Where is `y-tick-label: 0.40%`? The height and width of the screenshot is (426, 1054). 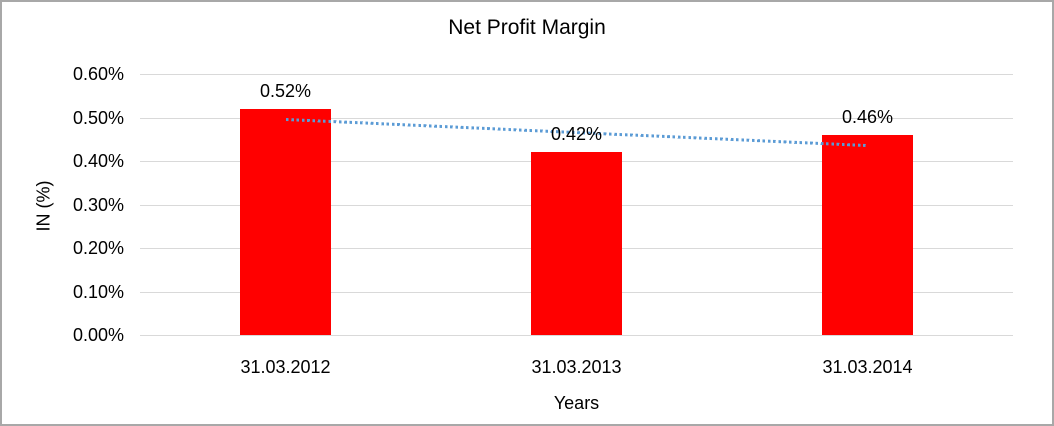
y-tick-label: 0.40% is located at coordinates (98, 161).